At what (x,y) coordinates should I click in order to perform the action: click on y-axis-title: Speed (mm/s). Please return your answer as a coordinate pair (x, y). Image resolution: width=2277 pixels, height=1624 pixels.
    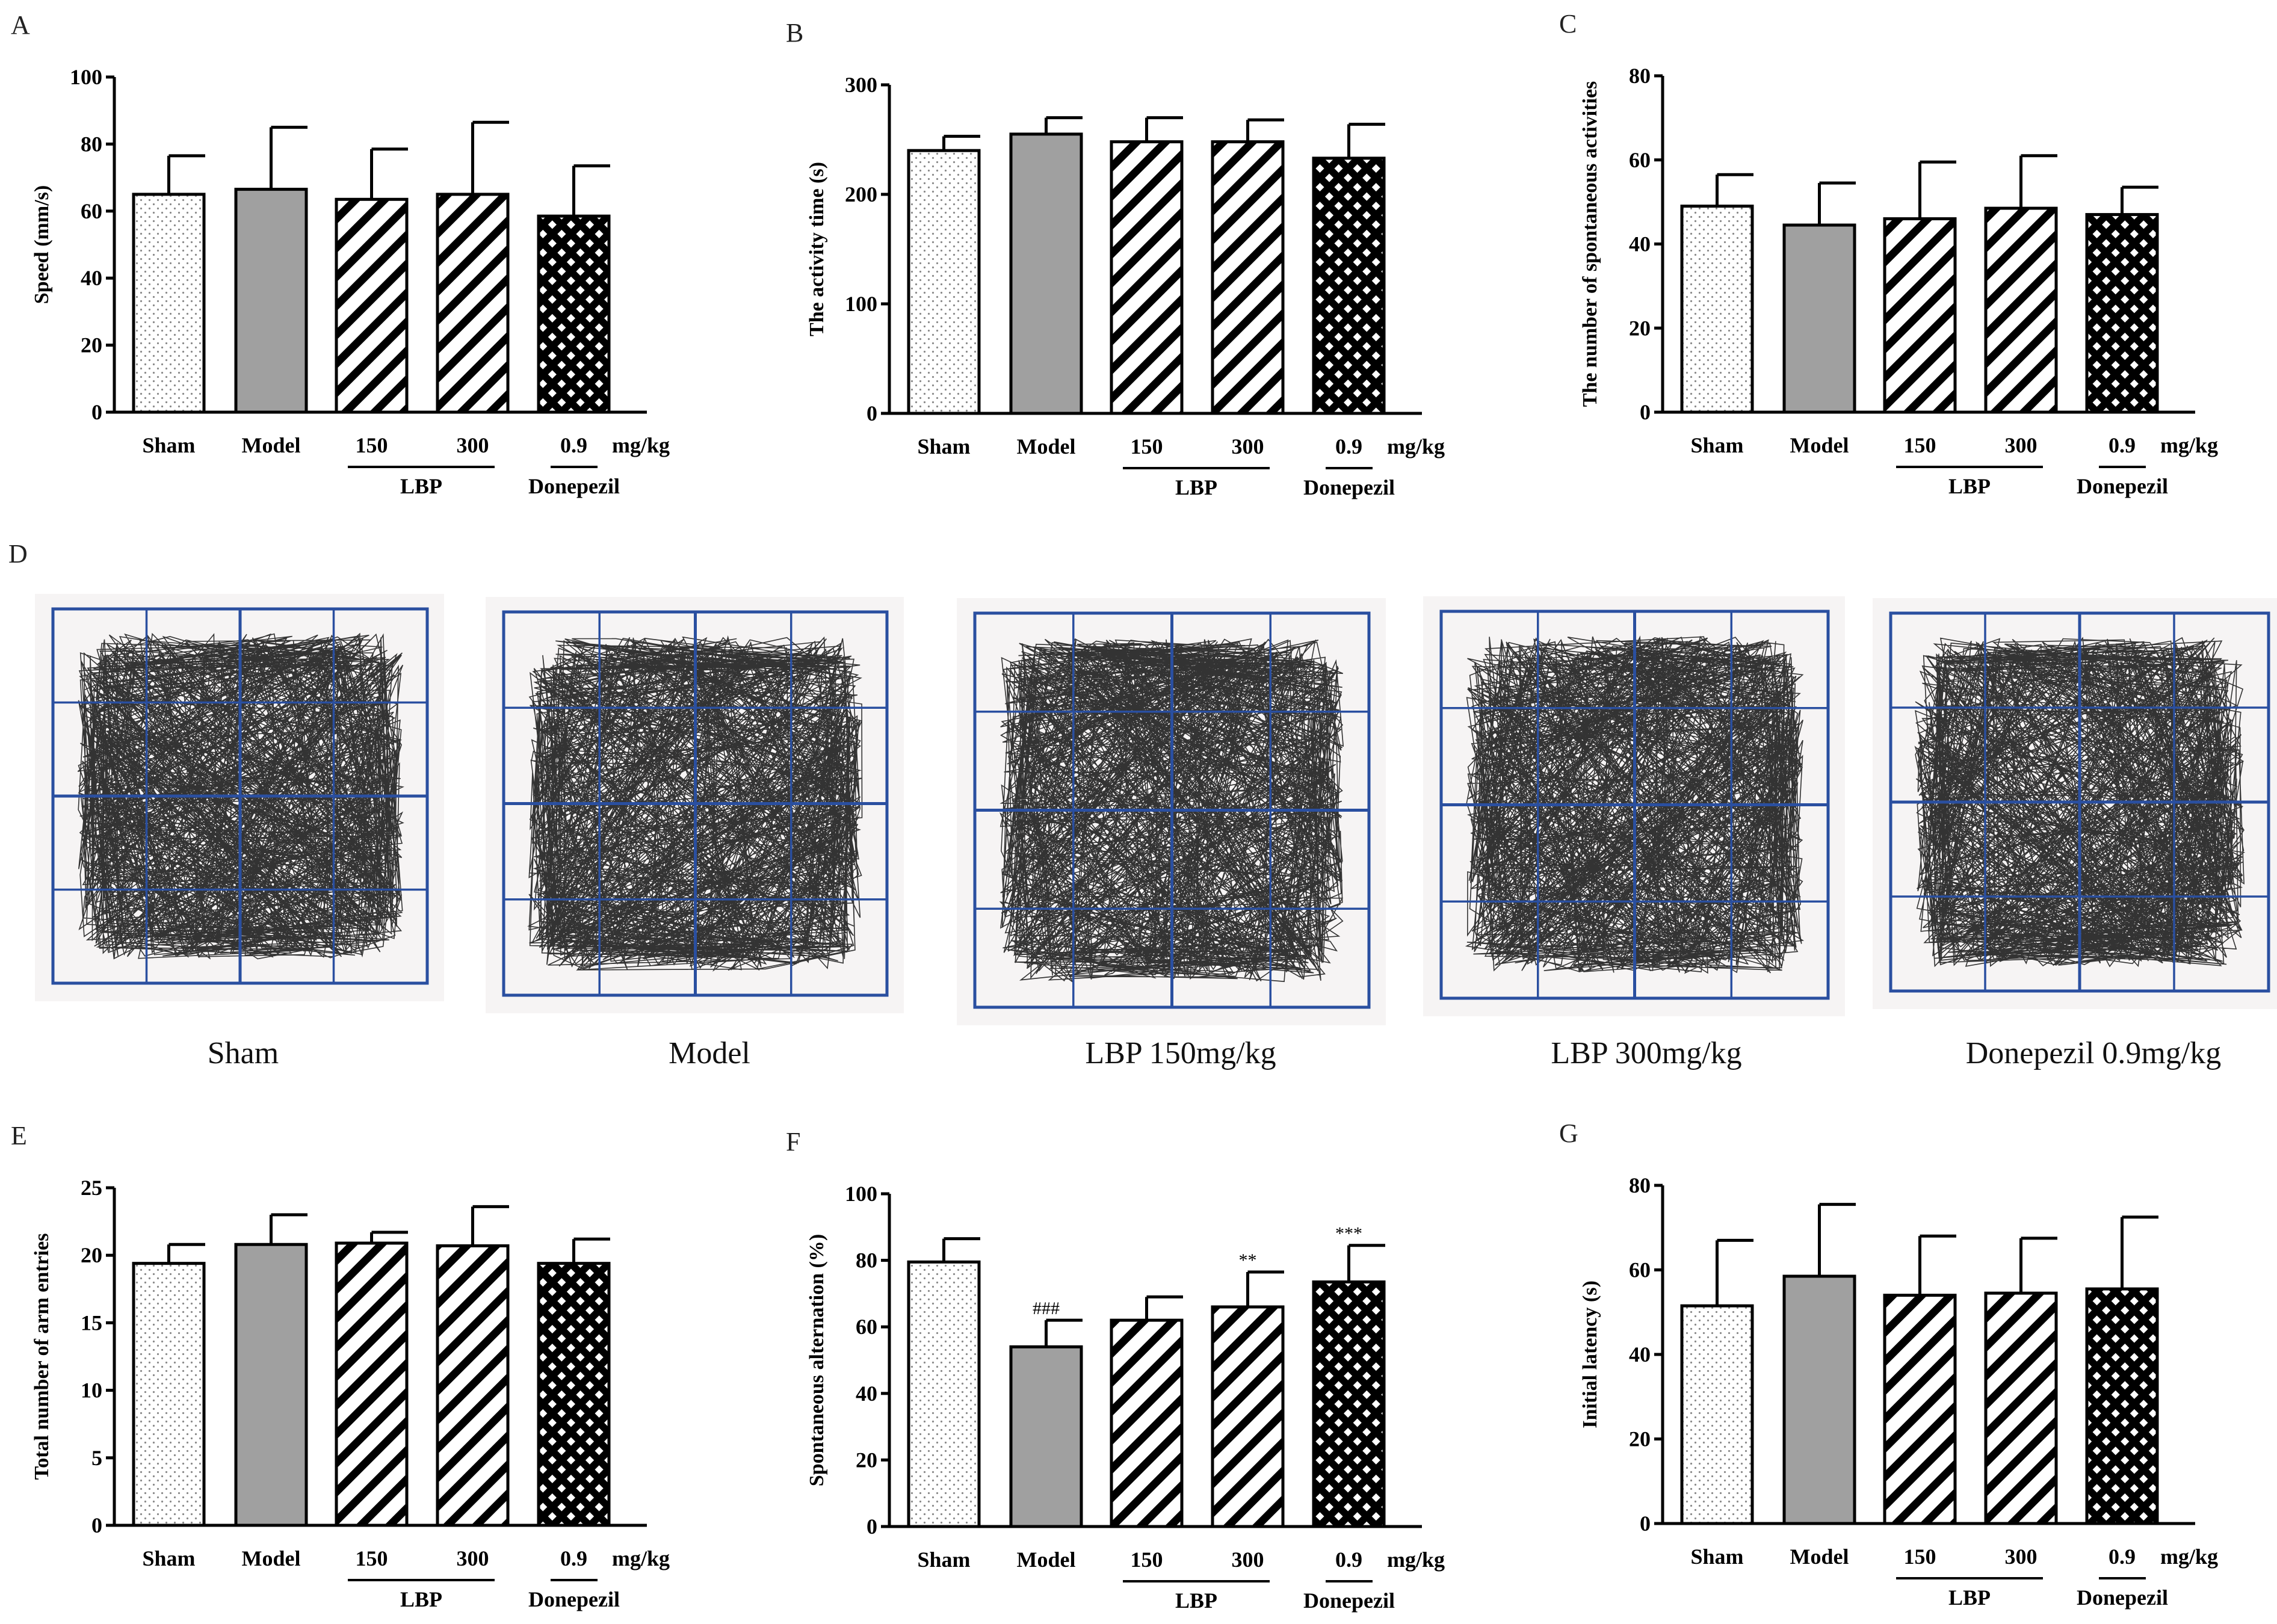
    Looking at the image, I should click on (42, 244).